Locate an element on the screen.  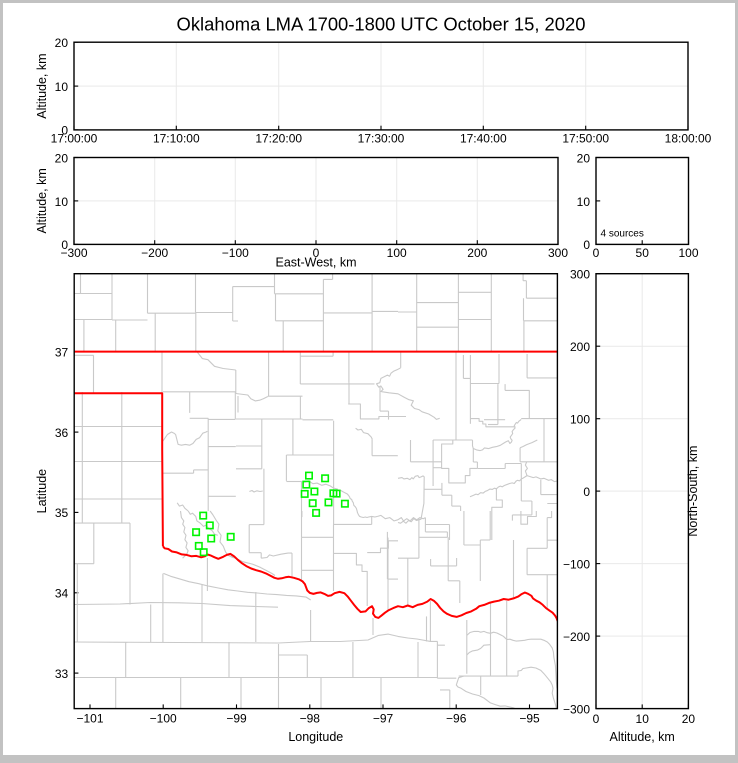
svg-text: Longitude is located at coordinates (315, 737).